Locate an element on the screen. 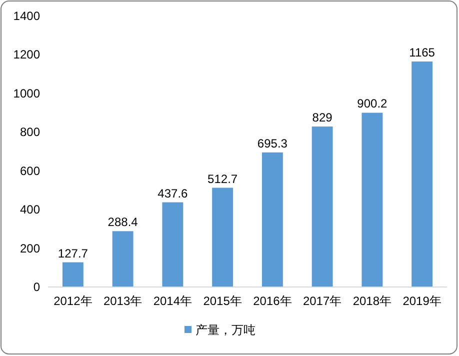 This screenshot has width=459, height=356. y-tick-label: 400 is located at coordinates (30, 209).